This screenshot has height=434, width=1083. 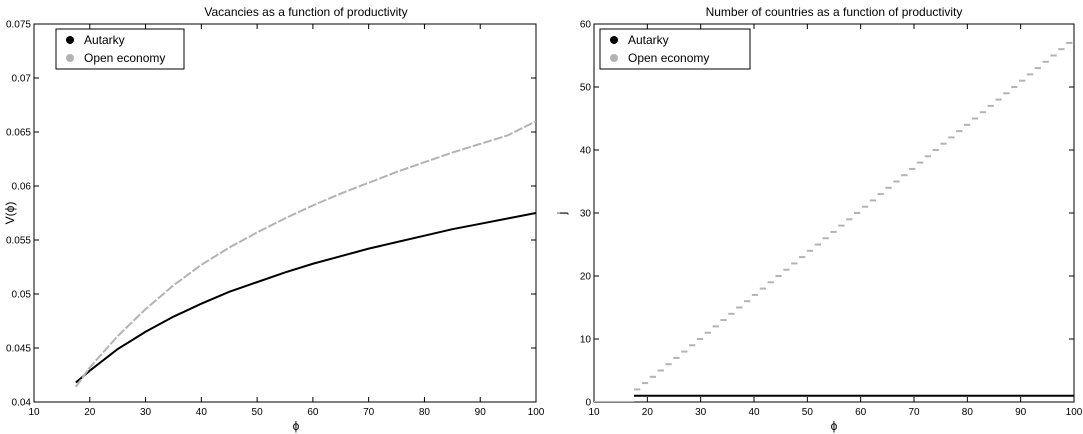 What do you see at coordinates (305, 12) in the screenshot?
I see `chart-title: Vacancies as a function of productivity` at bounding box center [305, 12].